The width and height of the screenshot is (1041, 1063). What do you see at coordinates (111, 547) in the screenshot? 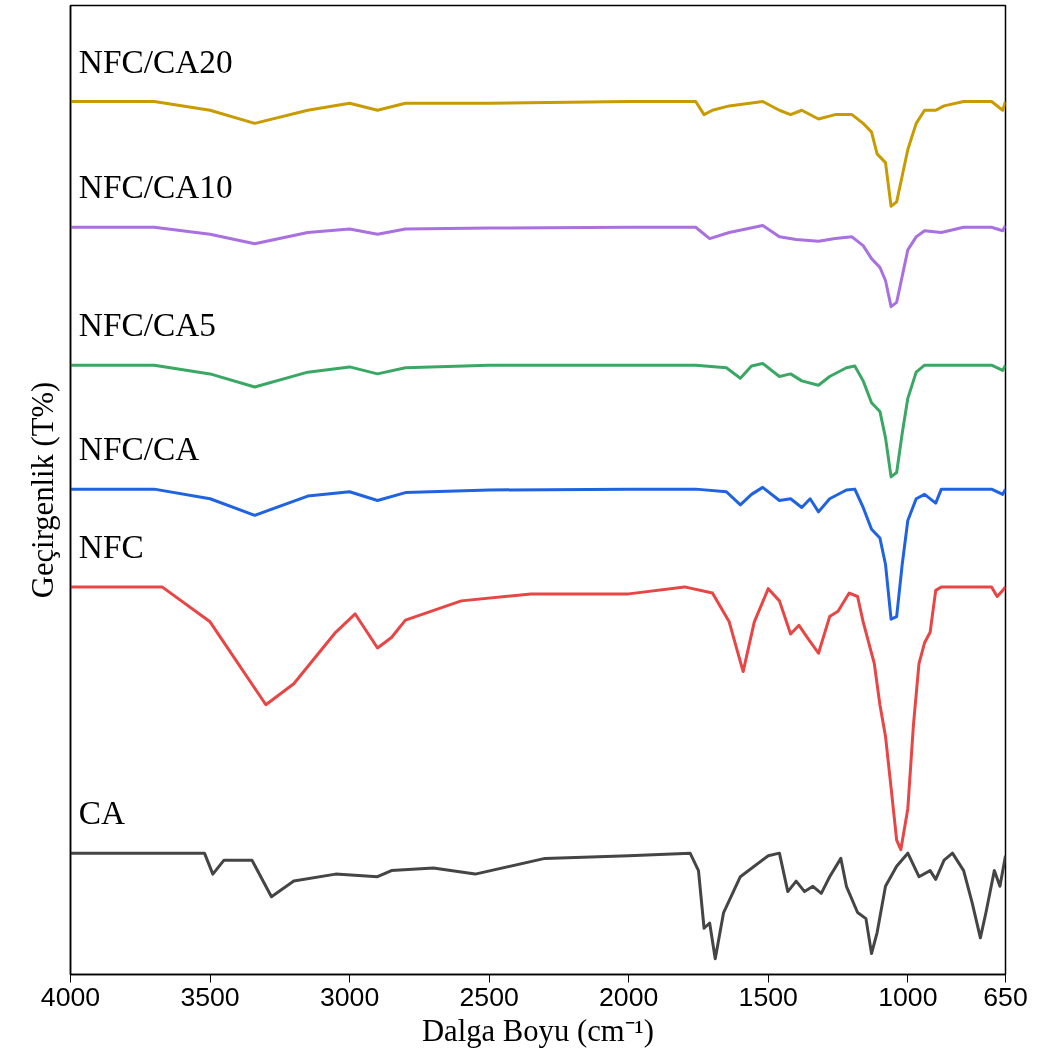
I see `series-label: NFC` at bounding box center [111, 547].